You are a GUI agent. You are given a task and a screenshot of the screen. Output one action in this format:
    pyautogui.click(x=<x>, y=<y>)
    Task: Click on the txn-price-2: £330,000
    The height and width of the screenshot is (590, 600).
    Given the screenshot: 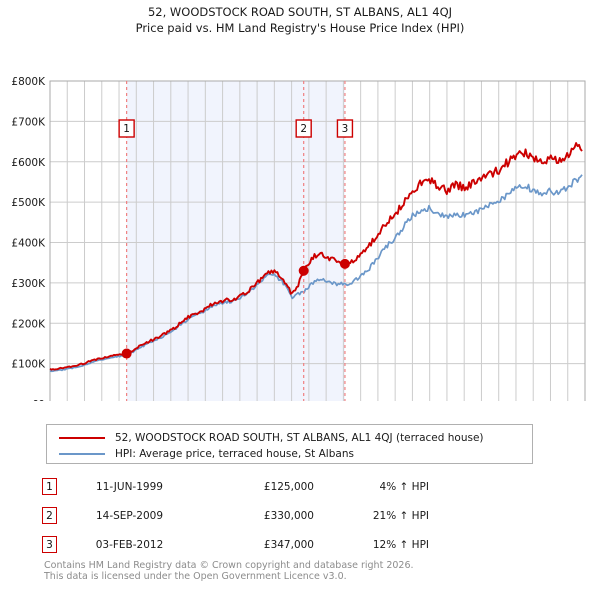 What is the action you would take?
    pyautogui.click(x=288, y=515)
    